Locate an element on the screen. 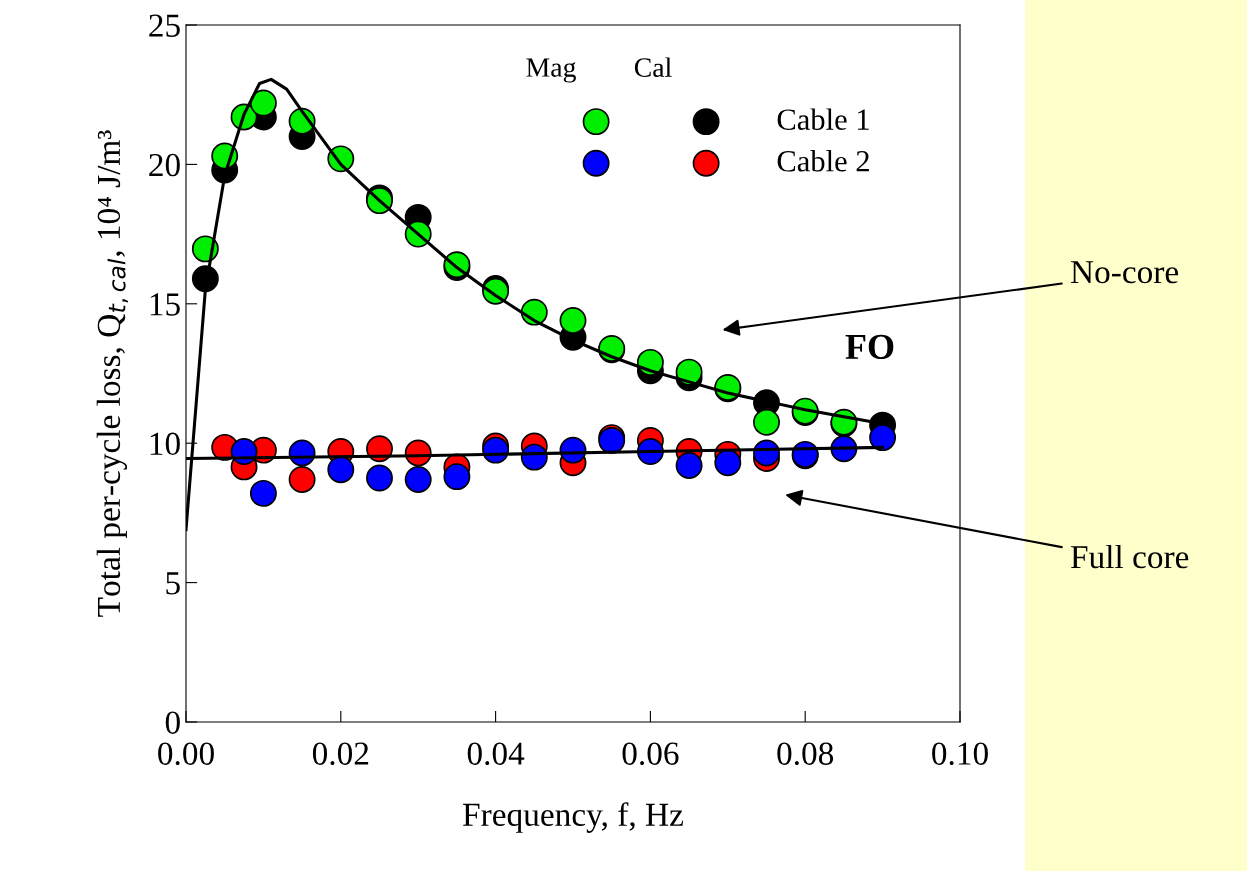 Image resolution: width=1247 pixels, height=871 pixels. x-axis-title: Frequency, f, Hz is located at coordinates (573, 817).